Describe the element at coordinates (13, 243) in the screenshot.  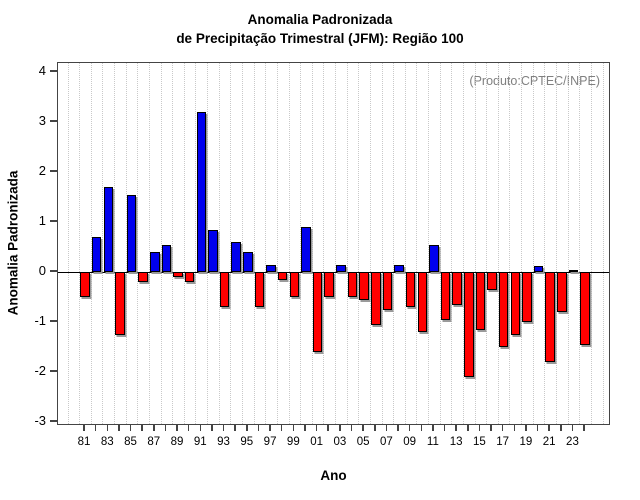
I see `y-axis-label: Anomalia Padronizada` at that location.